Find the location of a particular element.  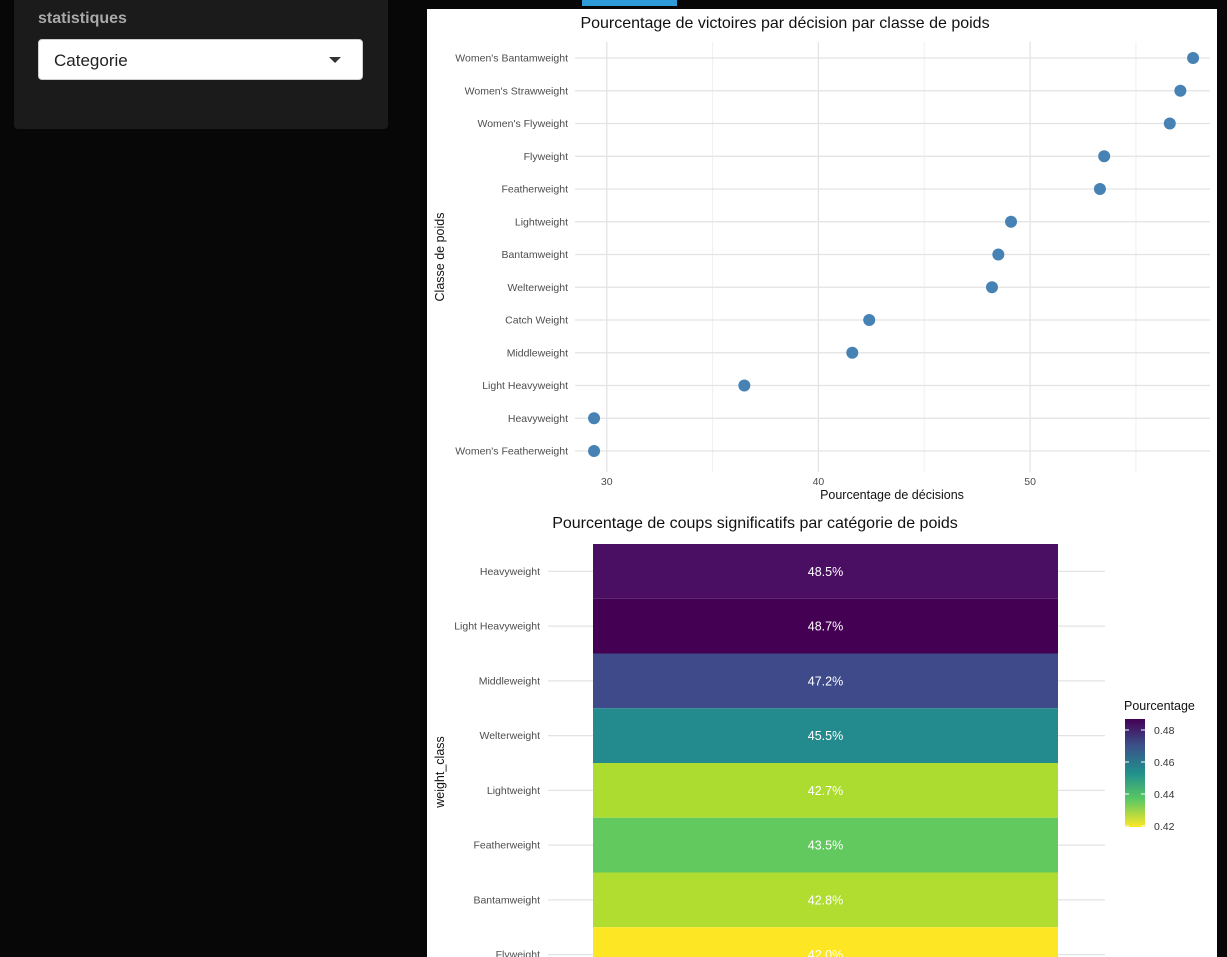

legend-tick-label: 0.46 is located at coordinates (1164, 763).